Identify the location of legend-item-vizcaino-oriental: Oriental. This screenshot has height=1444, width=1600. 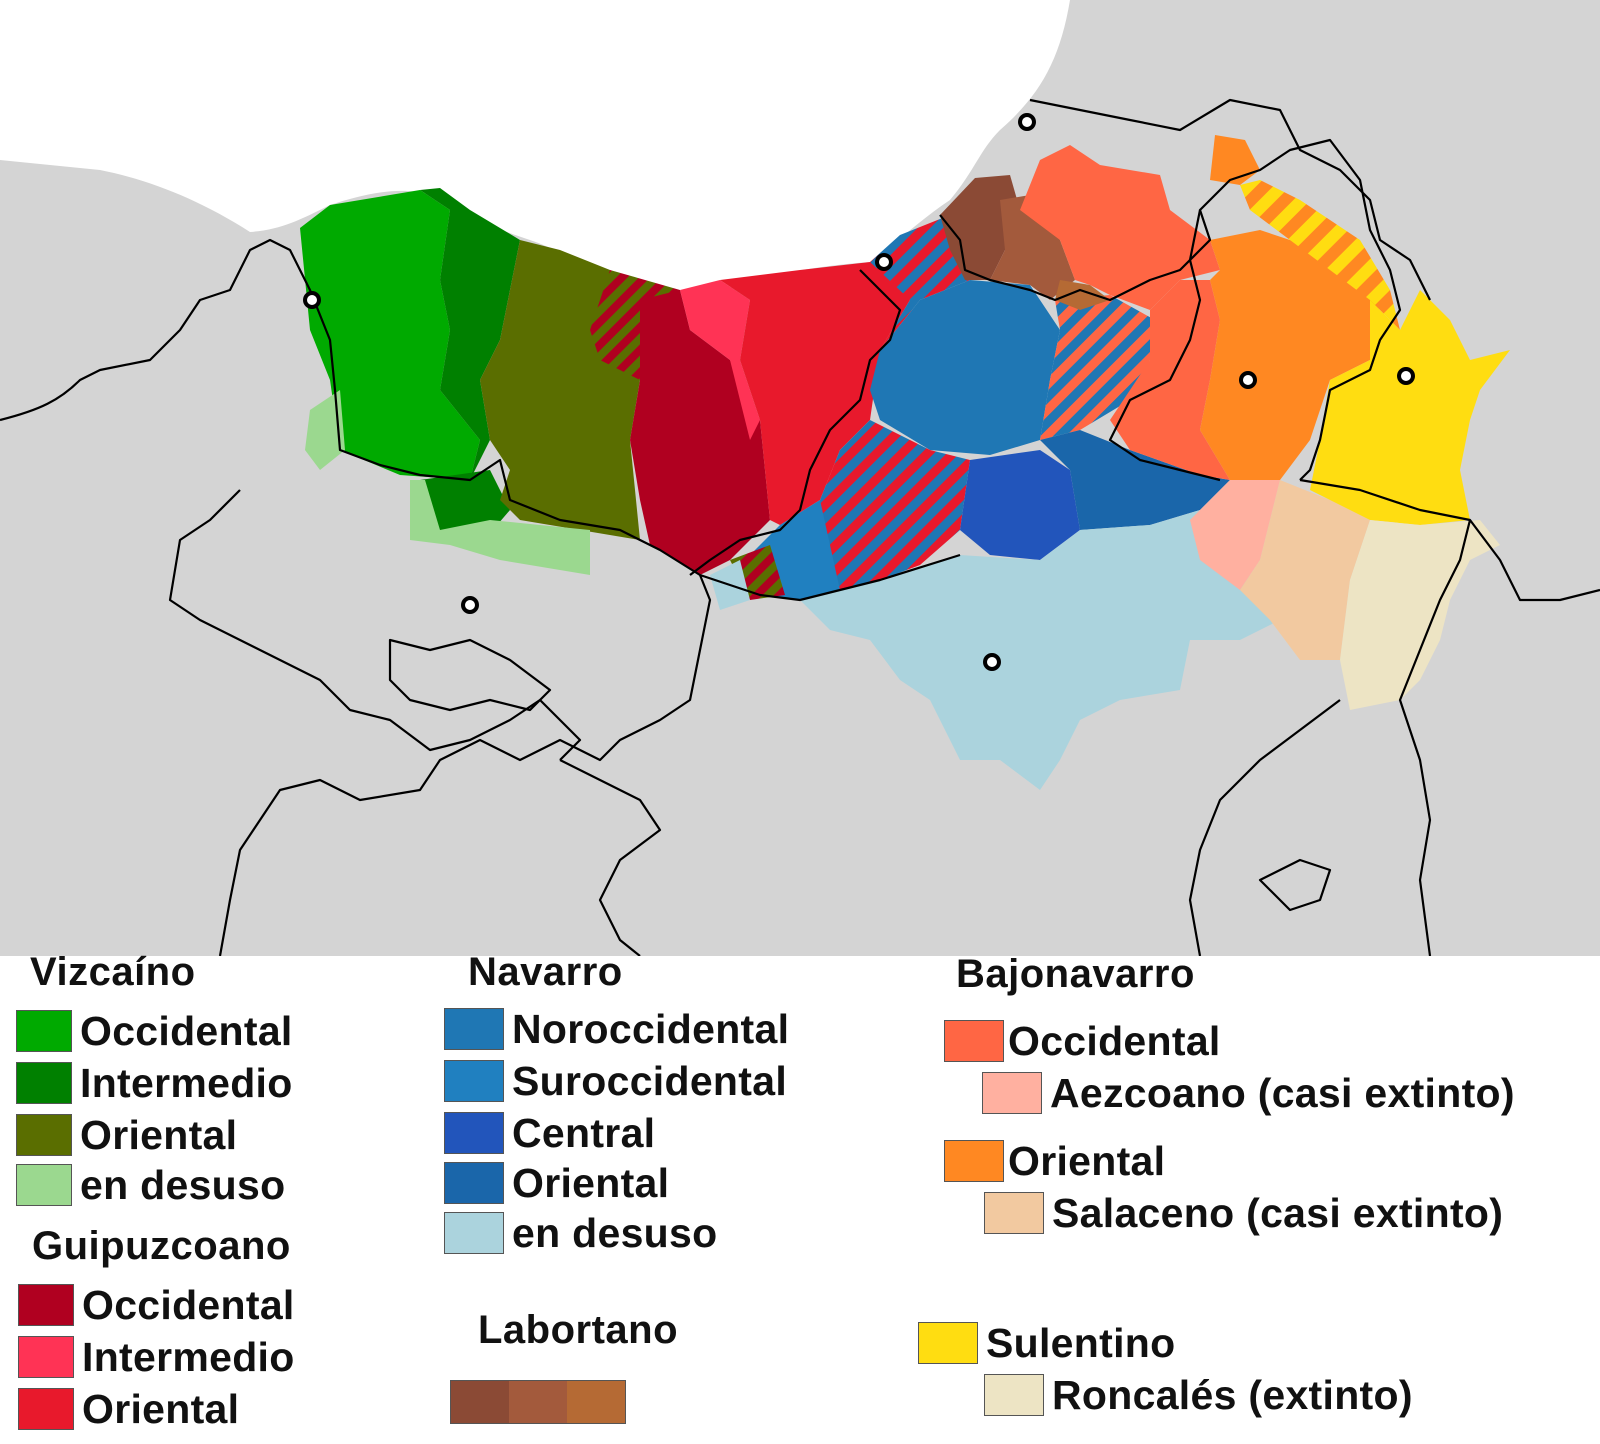
(126, 1135).